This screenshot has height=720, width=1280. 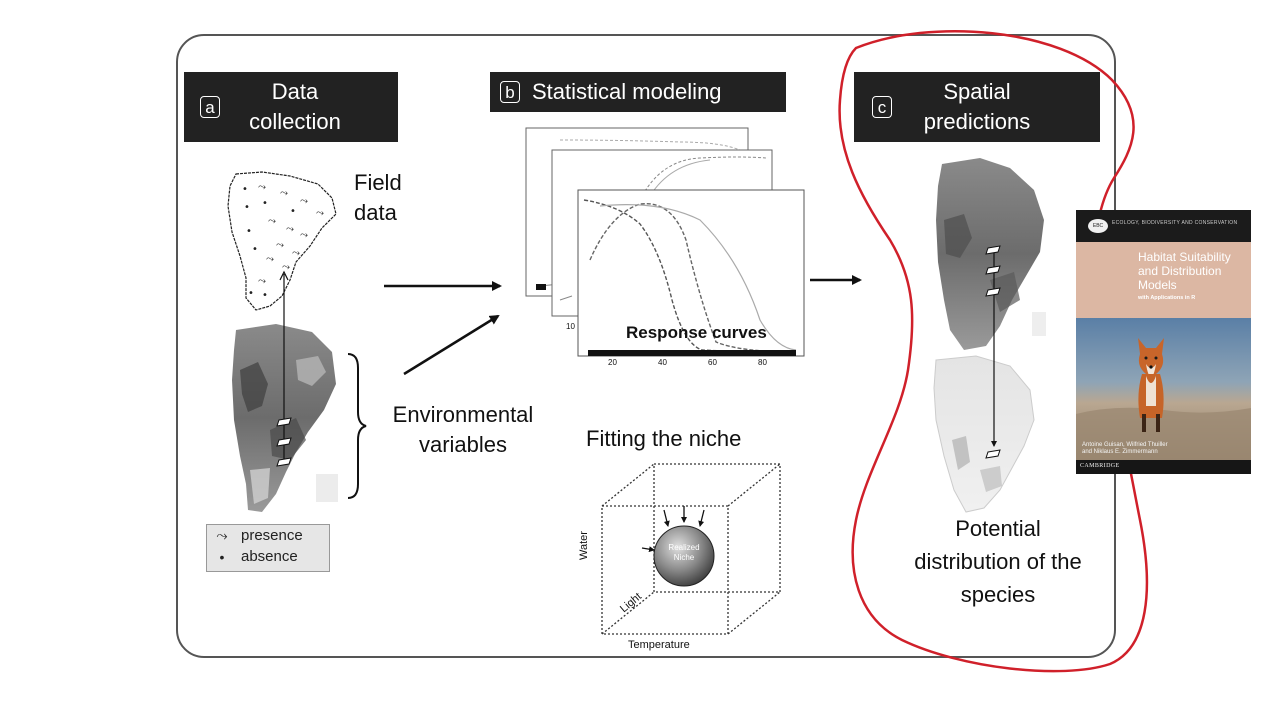 I want to click on panel-a-title: Data collection, so click(x=295, y=106).